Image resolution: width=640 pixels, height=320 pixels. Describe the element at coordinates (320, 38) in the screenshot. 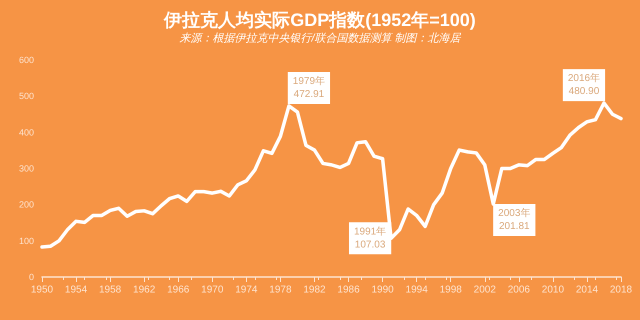

I see `chart-subtitle: 来源：根据伊拉克中央银行/联合国数据测算 制图：北海居` at that location.